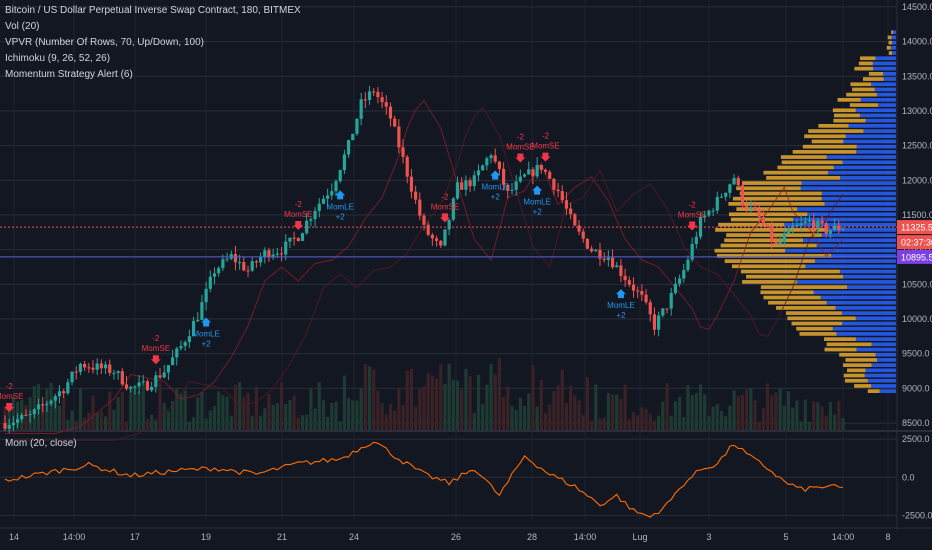 Image resolution: width=932 pixels, height=550 pixels. Describe the element at coordinates (58, 58) in the screenshot. I see `indicator-ichimoku: Ichimoku (9, 26, 52, 26)` at that location.